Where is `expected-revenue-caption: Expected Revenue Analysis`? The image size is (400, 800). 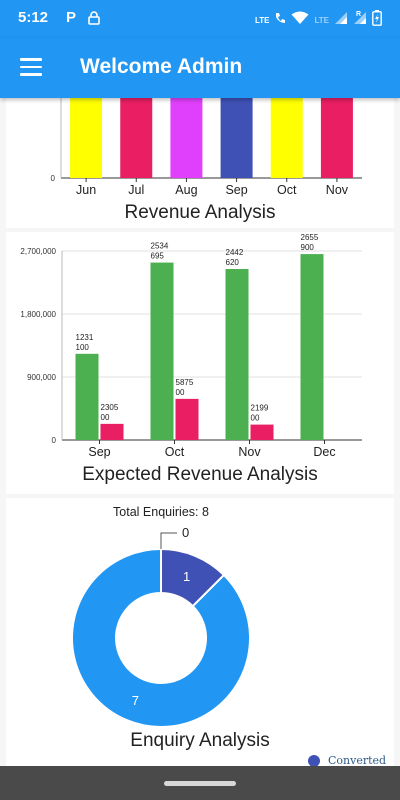 expected-revenue-caption: Expected Revenue Analysis is located at coordinates (200, 474).